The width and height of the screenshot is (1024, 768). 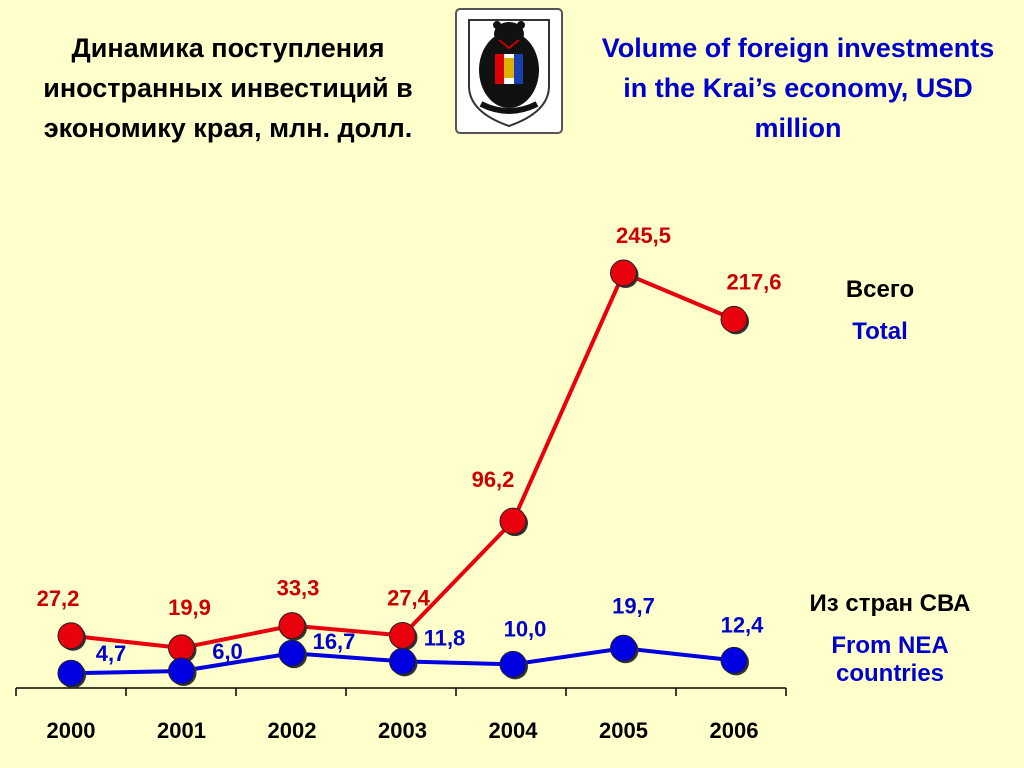 I want to click on series-nea: 4,7 6,0 16,7 11,8 10,0 19,7 12,4, so click(x=411, y=641).